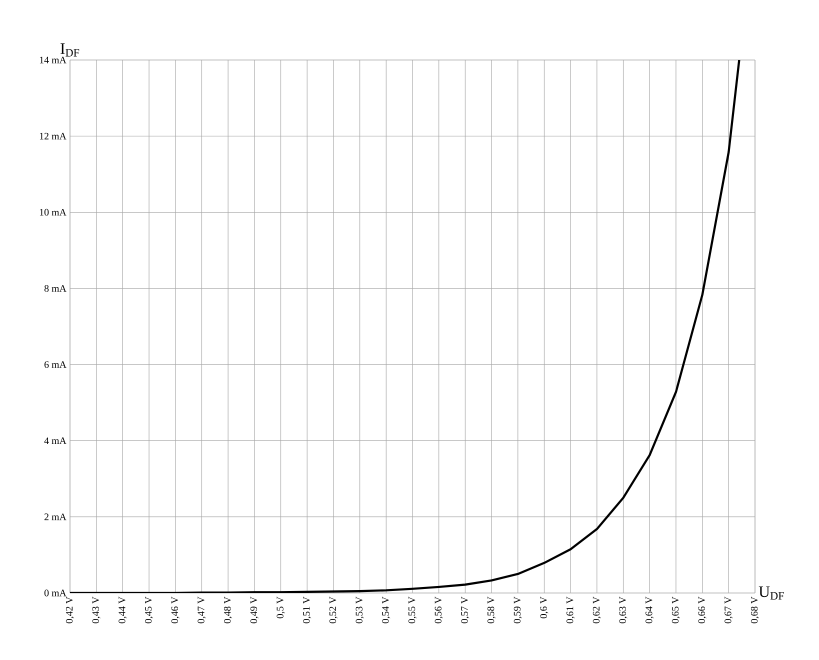 The image size is (819, 660). Describe the element at coordinates (53, 212) in the screenshot. I see `y-tick-label: 10 mA` at that location.